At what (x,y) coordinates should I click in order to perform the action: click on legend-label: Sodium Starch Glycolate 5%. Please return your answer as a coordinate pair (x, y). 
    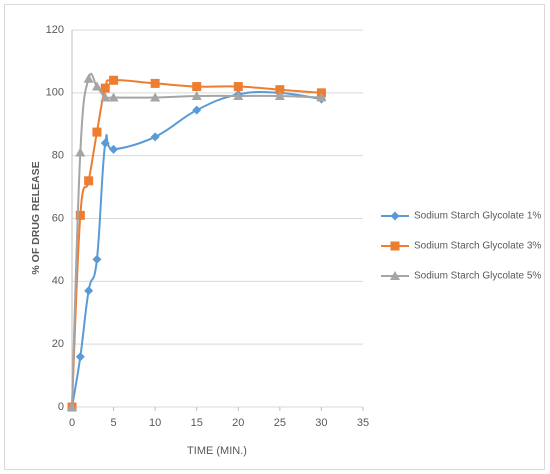
    Looking at the image, I should click on (477, 276).